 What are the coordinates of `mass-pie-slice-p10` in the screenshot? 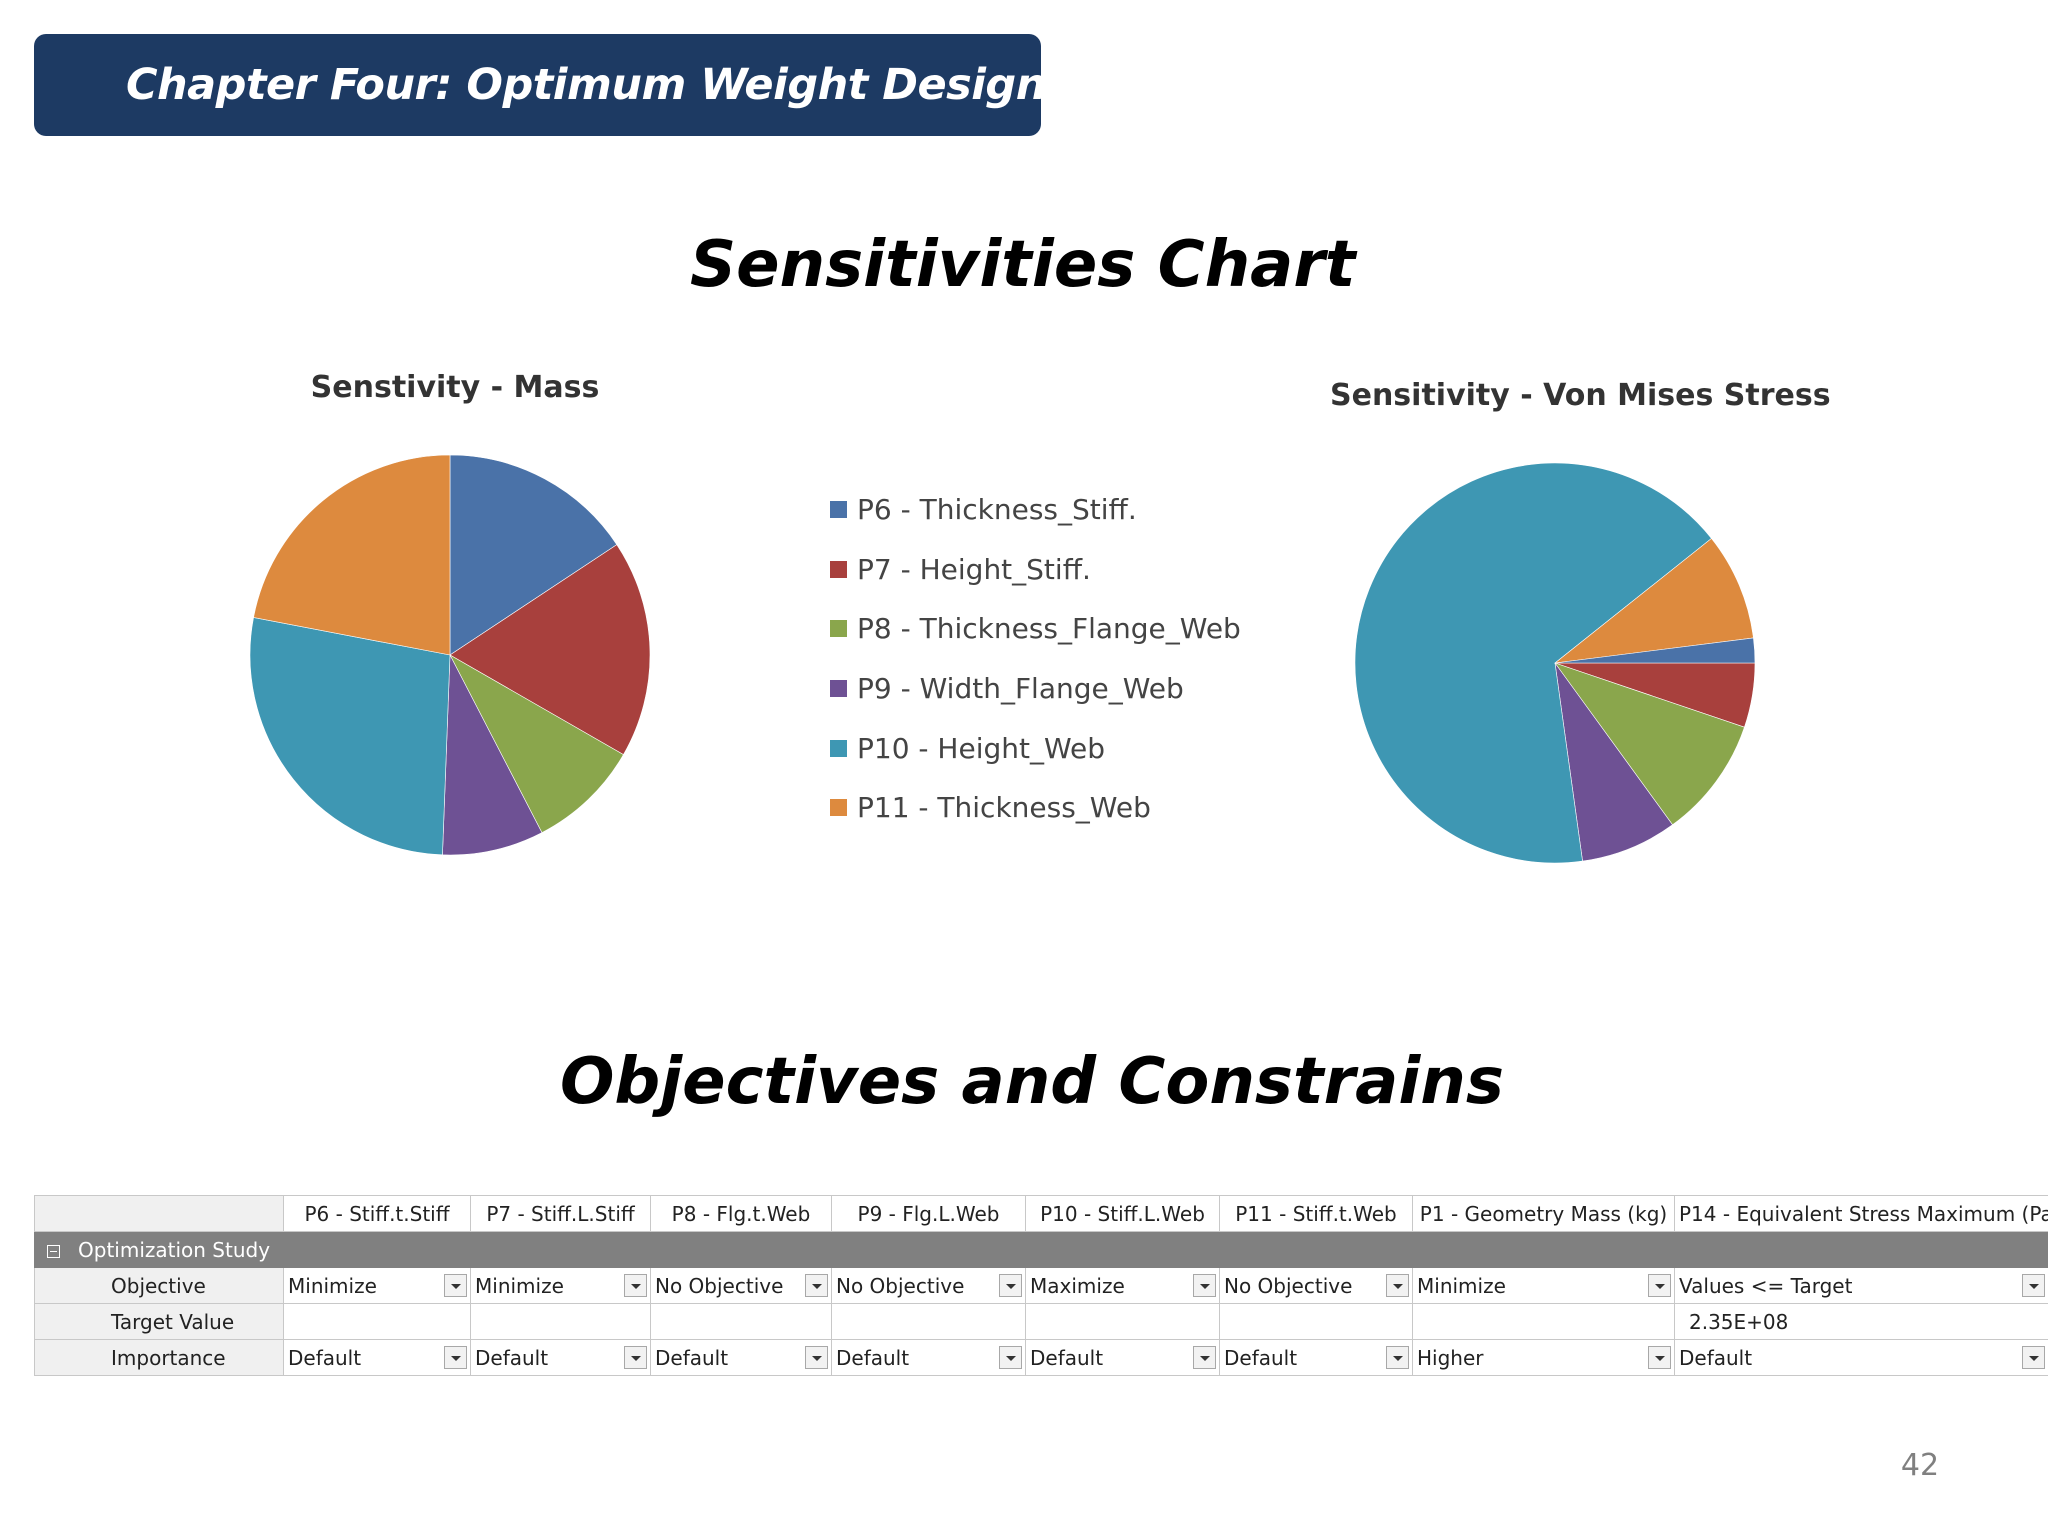 It's located at (350, 736).